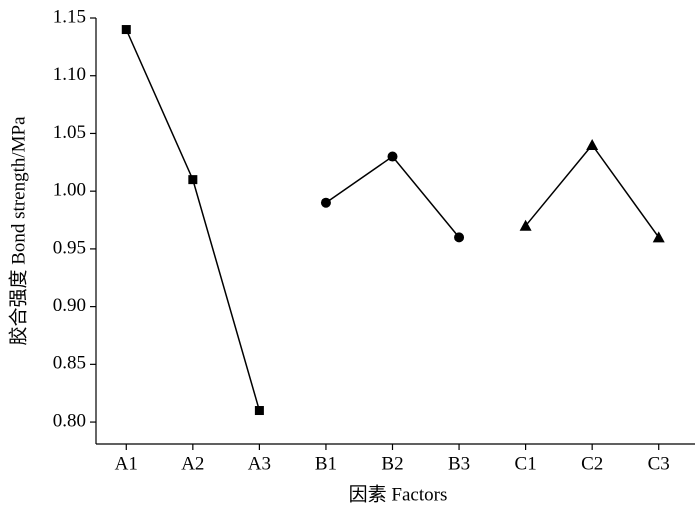  What do you see at coordinates (18, 231) in the screenshot?
I see `y-axis-label: 胶合强度 Bond strength/MPa` at bounding box center [18, 231].